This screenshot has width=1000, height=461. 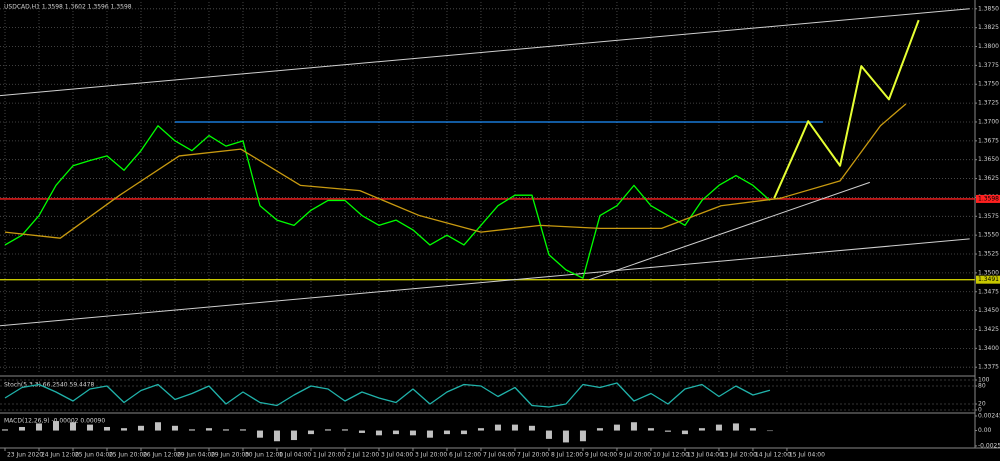 I want to click on x-tick-label: 8 Jul 12:00, so click(x=567, y=455).